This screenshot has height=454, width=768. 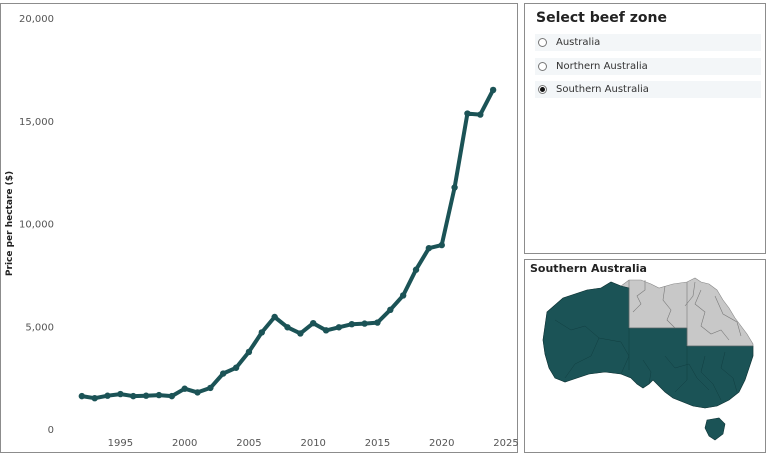 What do you see at coordinates (36, 19) in the screenshot?
I see `y-tick-label: 20,000` at bounding box center [36, 19].